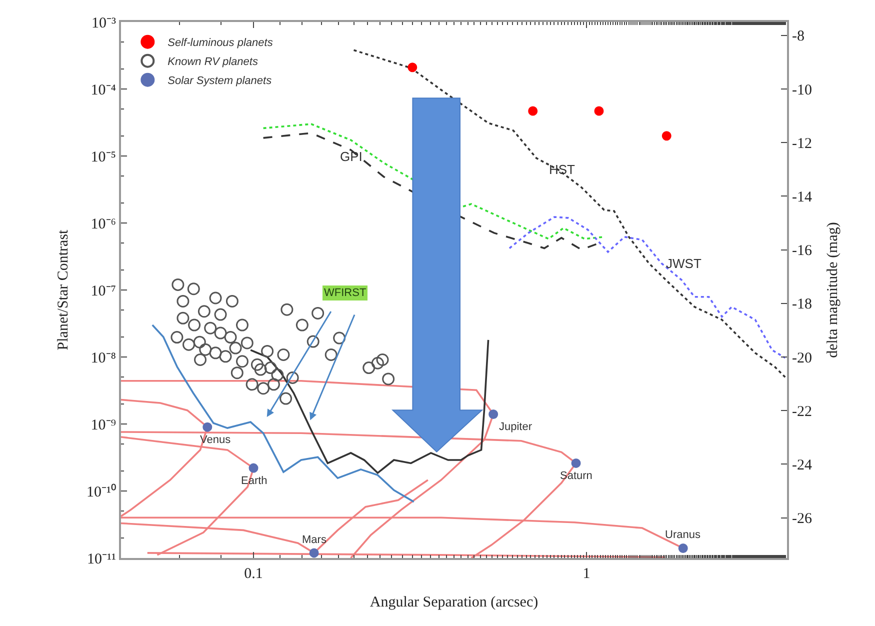  I want to click on y2-axis-title: delta magnitude (mag), so click(832, 290).